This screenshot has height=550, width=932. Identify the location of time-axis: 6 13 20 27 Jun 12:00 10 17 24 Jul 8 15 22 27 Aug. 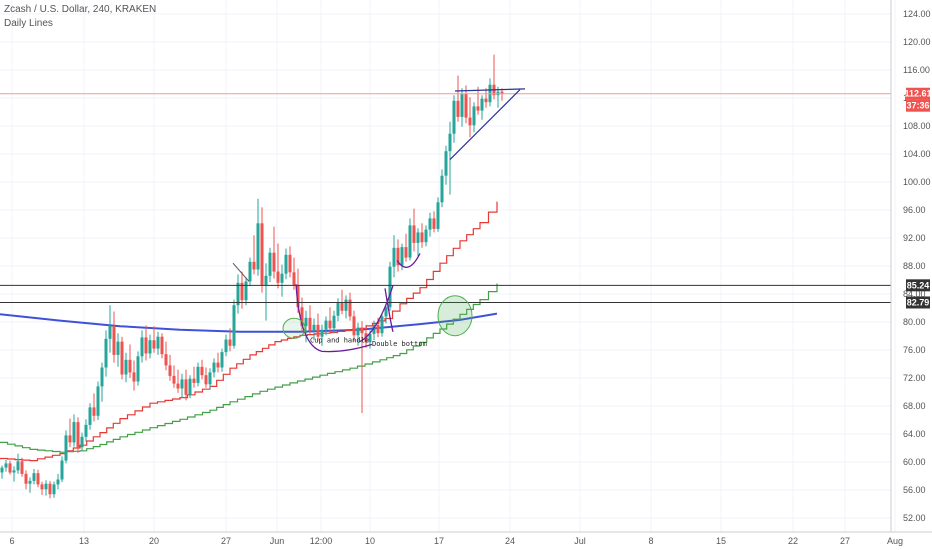
(456, 541).